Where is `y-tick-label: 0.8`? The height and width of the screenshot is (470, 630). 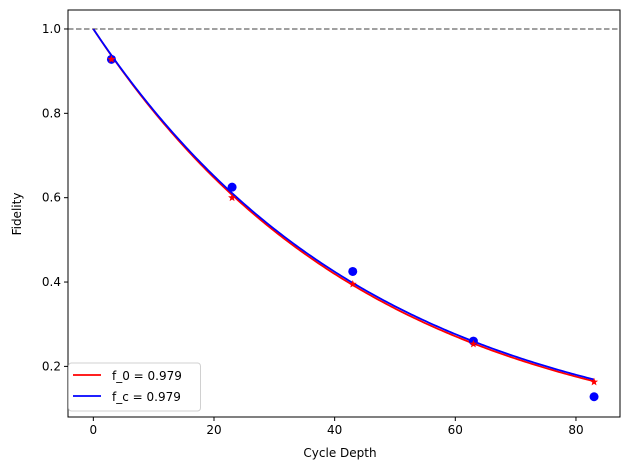
y-tick-label: 0.8 is located at coordinates (51, 113).